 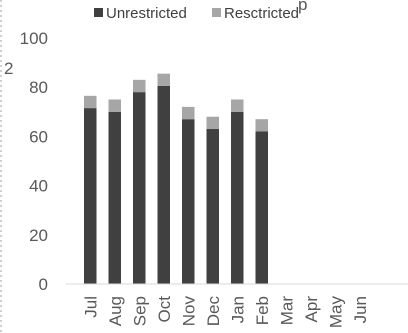 I want to click on bar-unrestricted-feb, so click(x=261, y=207).